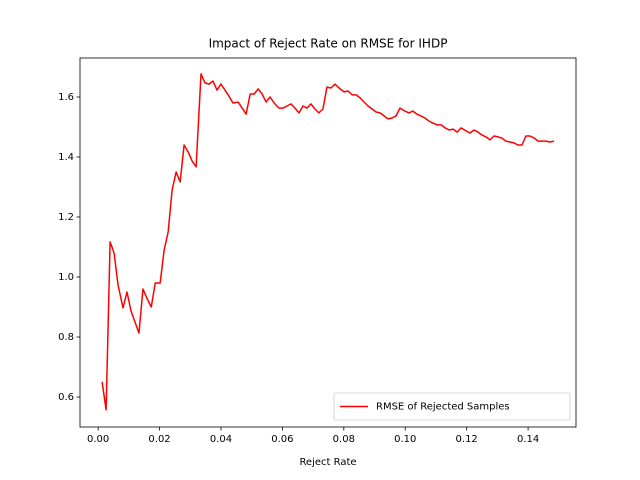 The width and height of the screenshot is (640, 480). What do you see at coordinates (66, 397) in the screenshot?
I see `y-tick-label: 0.6` at bounding box center [66, 397].